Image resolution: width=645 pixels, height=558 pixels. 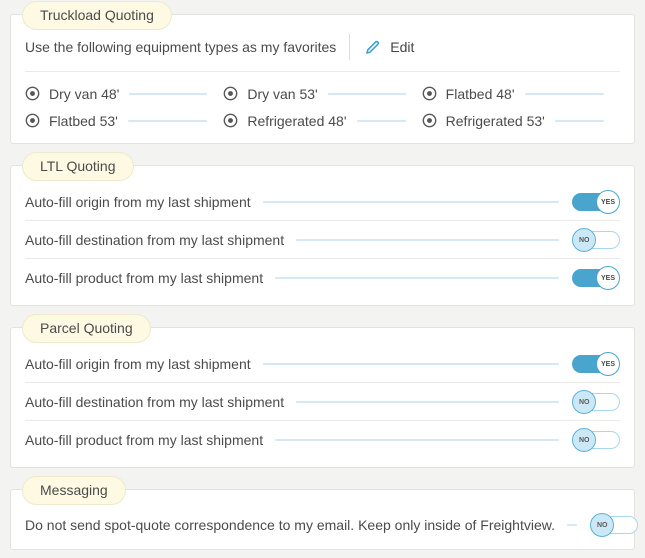 I want to click on equipment-label: Dry van 53', so click(x=282, y=93).